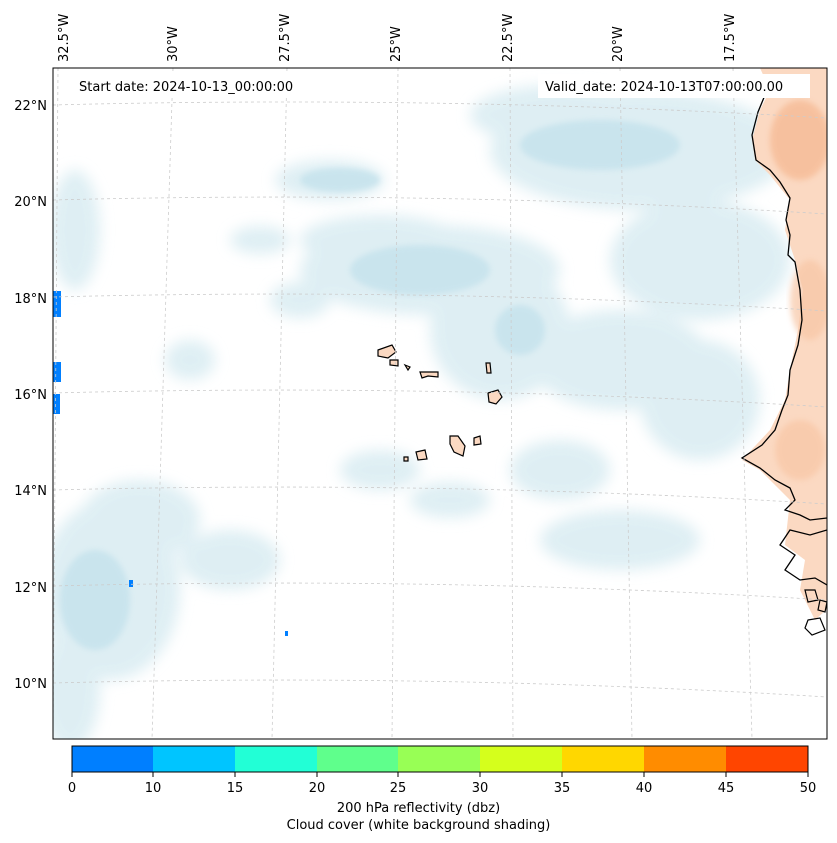  What do you see at coordinates (442, 788) in the screenshot?
I see `colorbar-tick-labels: 0 10 15 20 25 30 35 40 45 50` at bounding box center [442, 788].